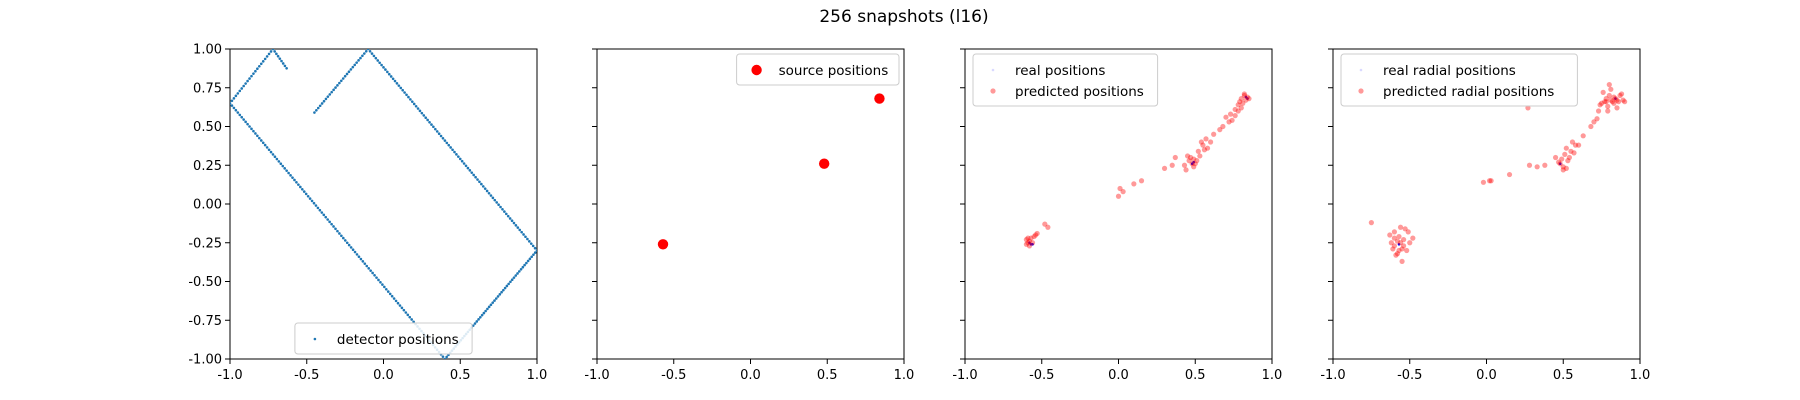 The width and height of the screenshot is (1800, 400). Describe the element at coordinates (207, 127) in the screenshot. I see `y-tick-label: 0.50` at that location.